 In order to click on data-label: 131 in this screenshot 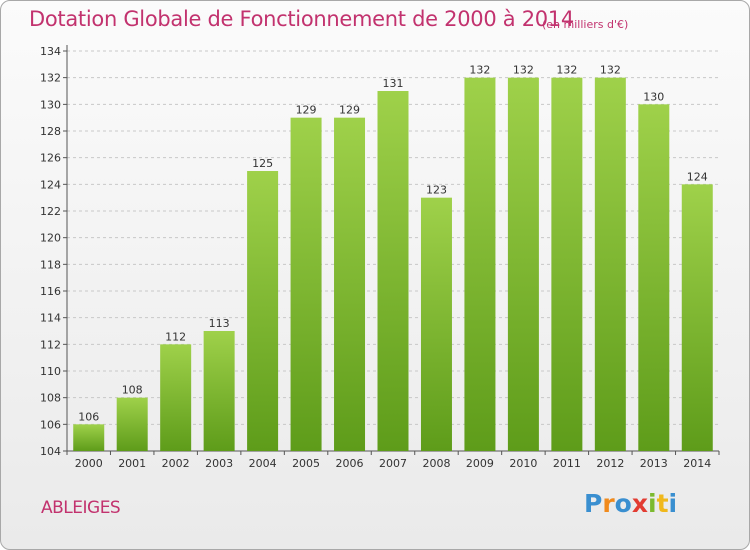, I will do `click(393, 83)`.